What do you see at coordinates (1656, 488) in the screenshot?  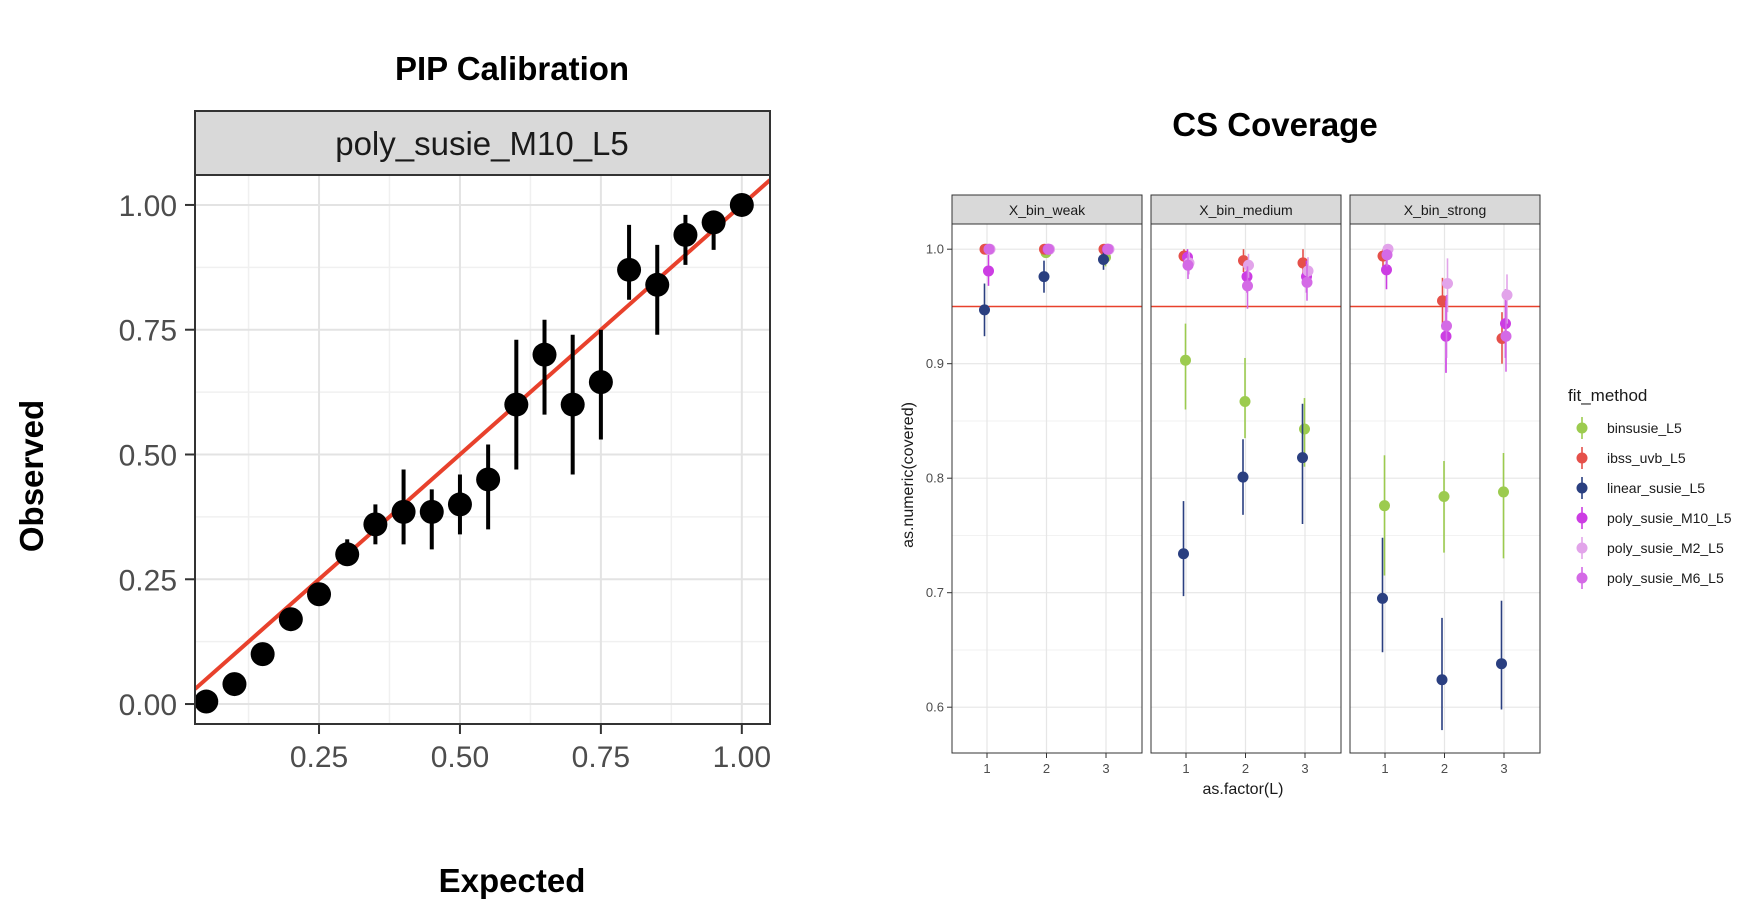 I see `legend-label: linear_susie_L5` at bounding box center [1656, 488].